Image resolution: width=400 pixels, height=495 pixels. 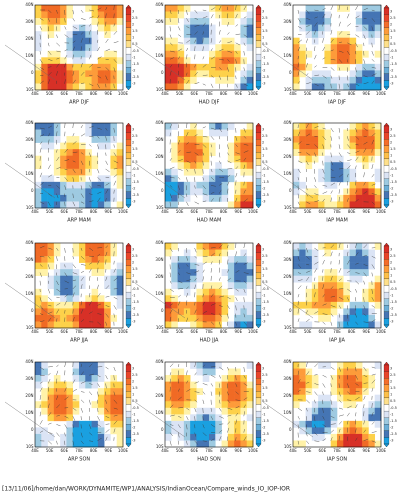 What do you see at coordinates (263, 395) in the screenshot?
I see `colorbar-label: 1` at bounding box center [263, 395].